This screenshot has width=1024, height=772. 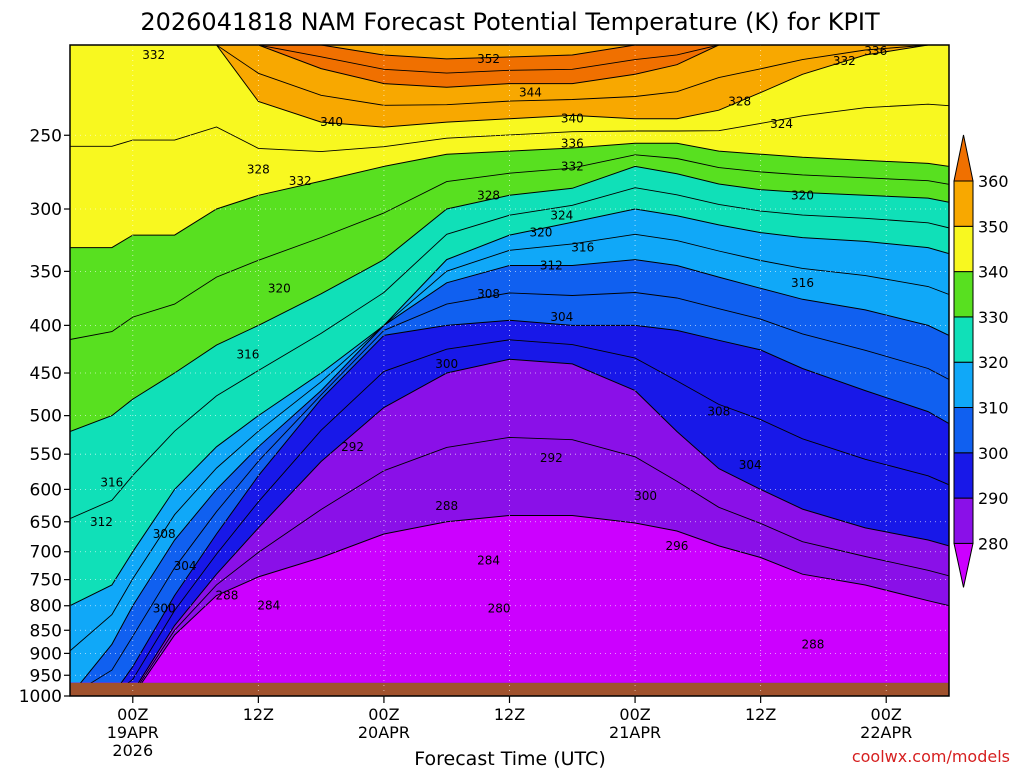 What do you see at coordinates (46, 631) in the screenshot?
I see `y-tick-label: 850` at bounding box center [46, 631].